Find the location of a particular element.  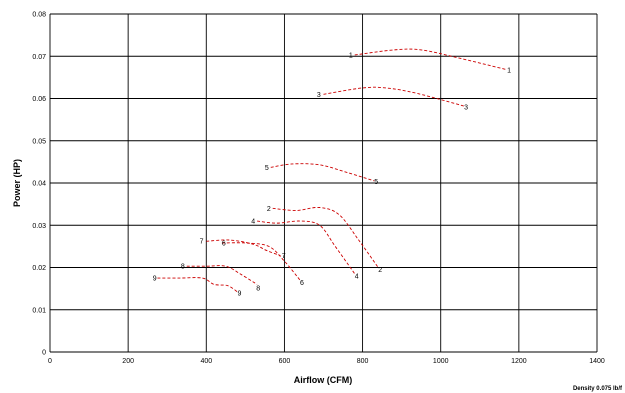

x-tick-label: 0 is located at coordinates (50, 361).